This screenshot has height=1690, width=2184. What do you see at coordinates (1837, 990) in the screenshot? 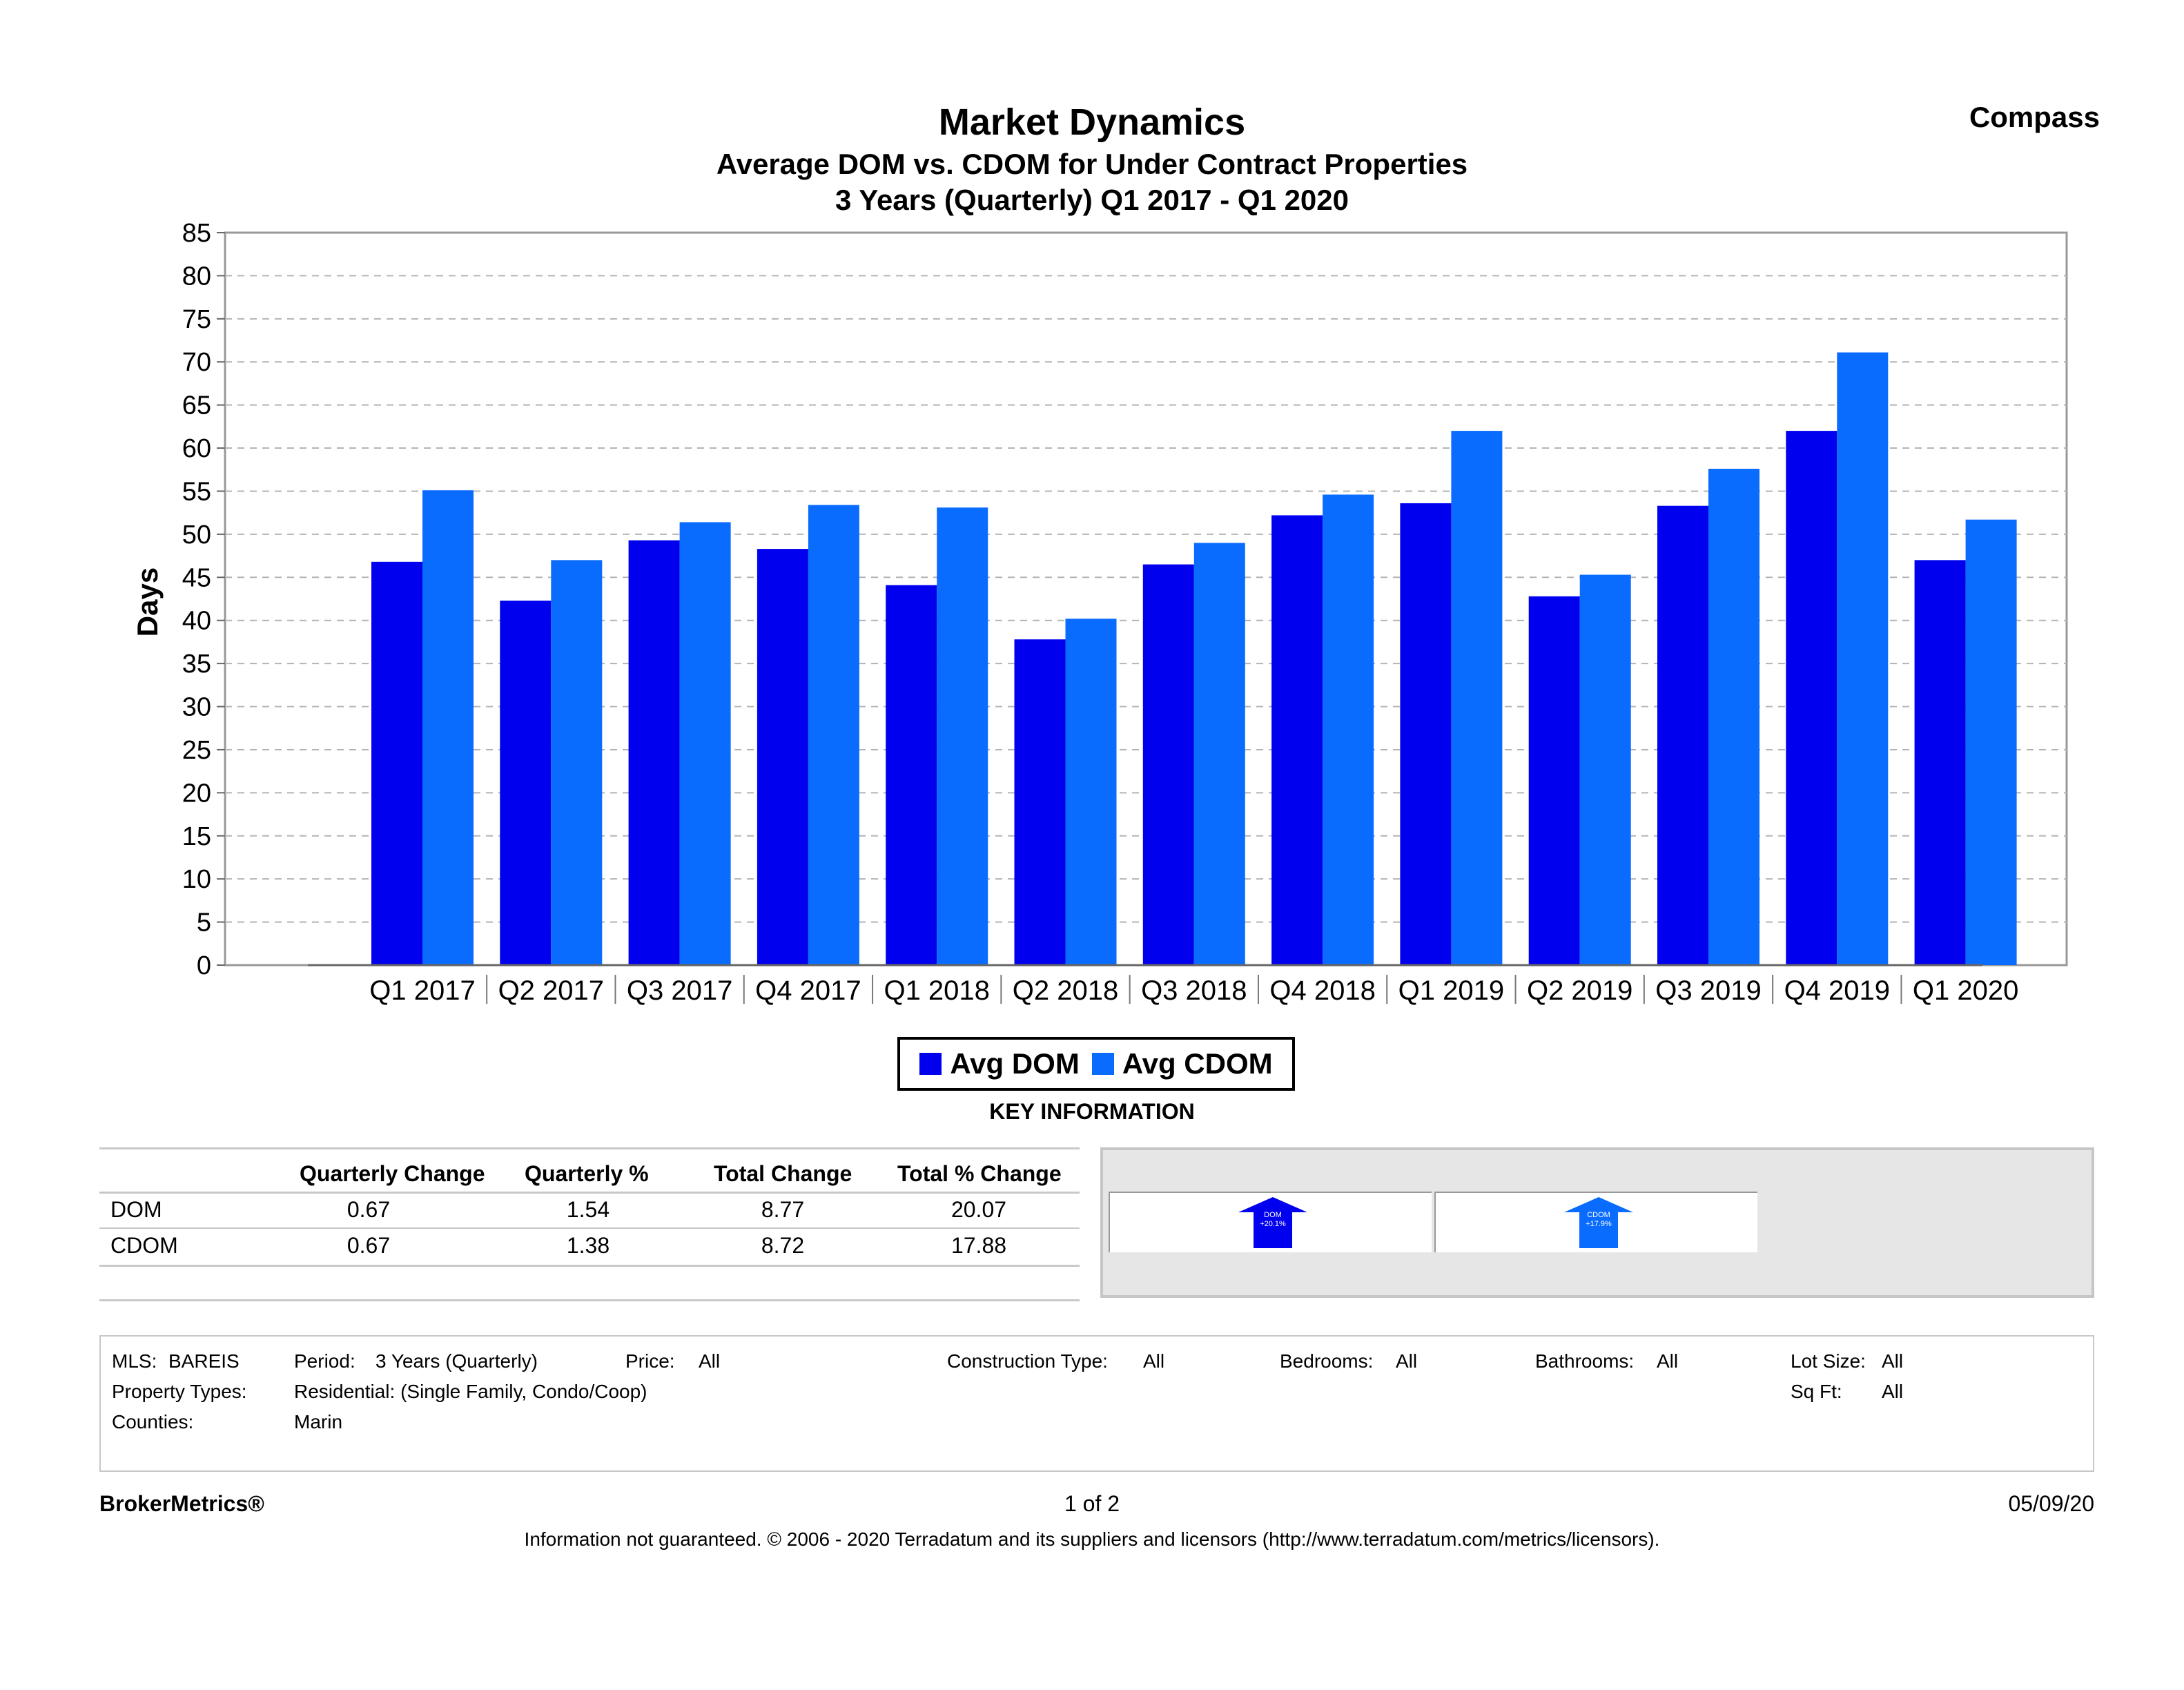
I see `x-tick-label: Q4 2019` at bounding box center [1837, 990].